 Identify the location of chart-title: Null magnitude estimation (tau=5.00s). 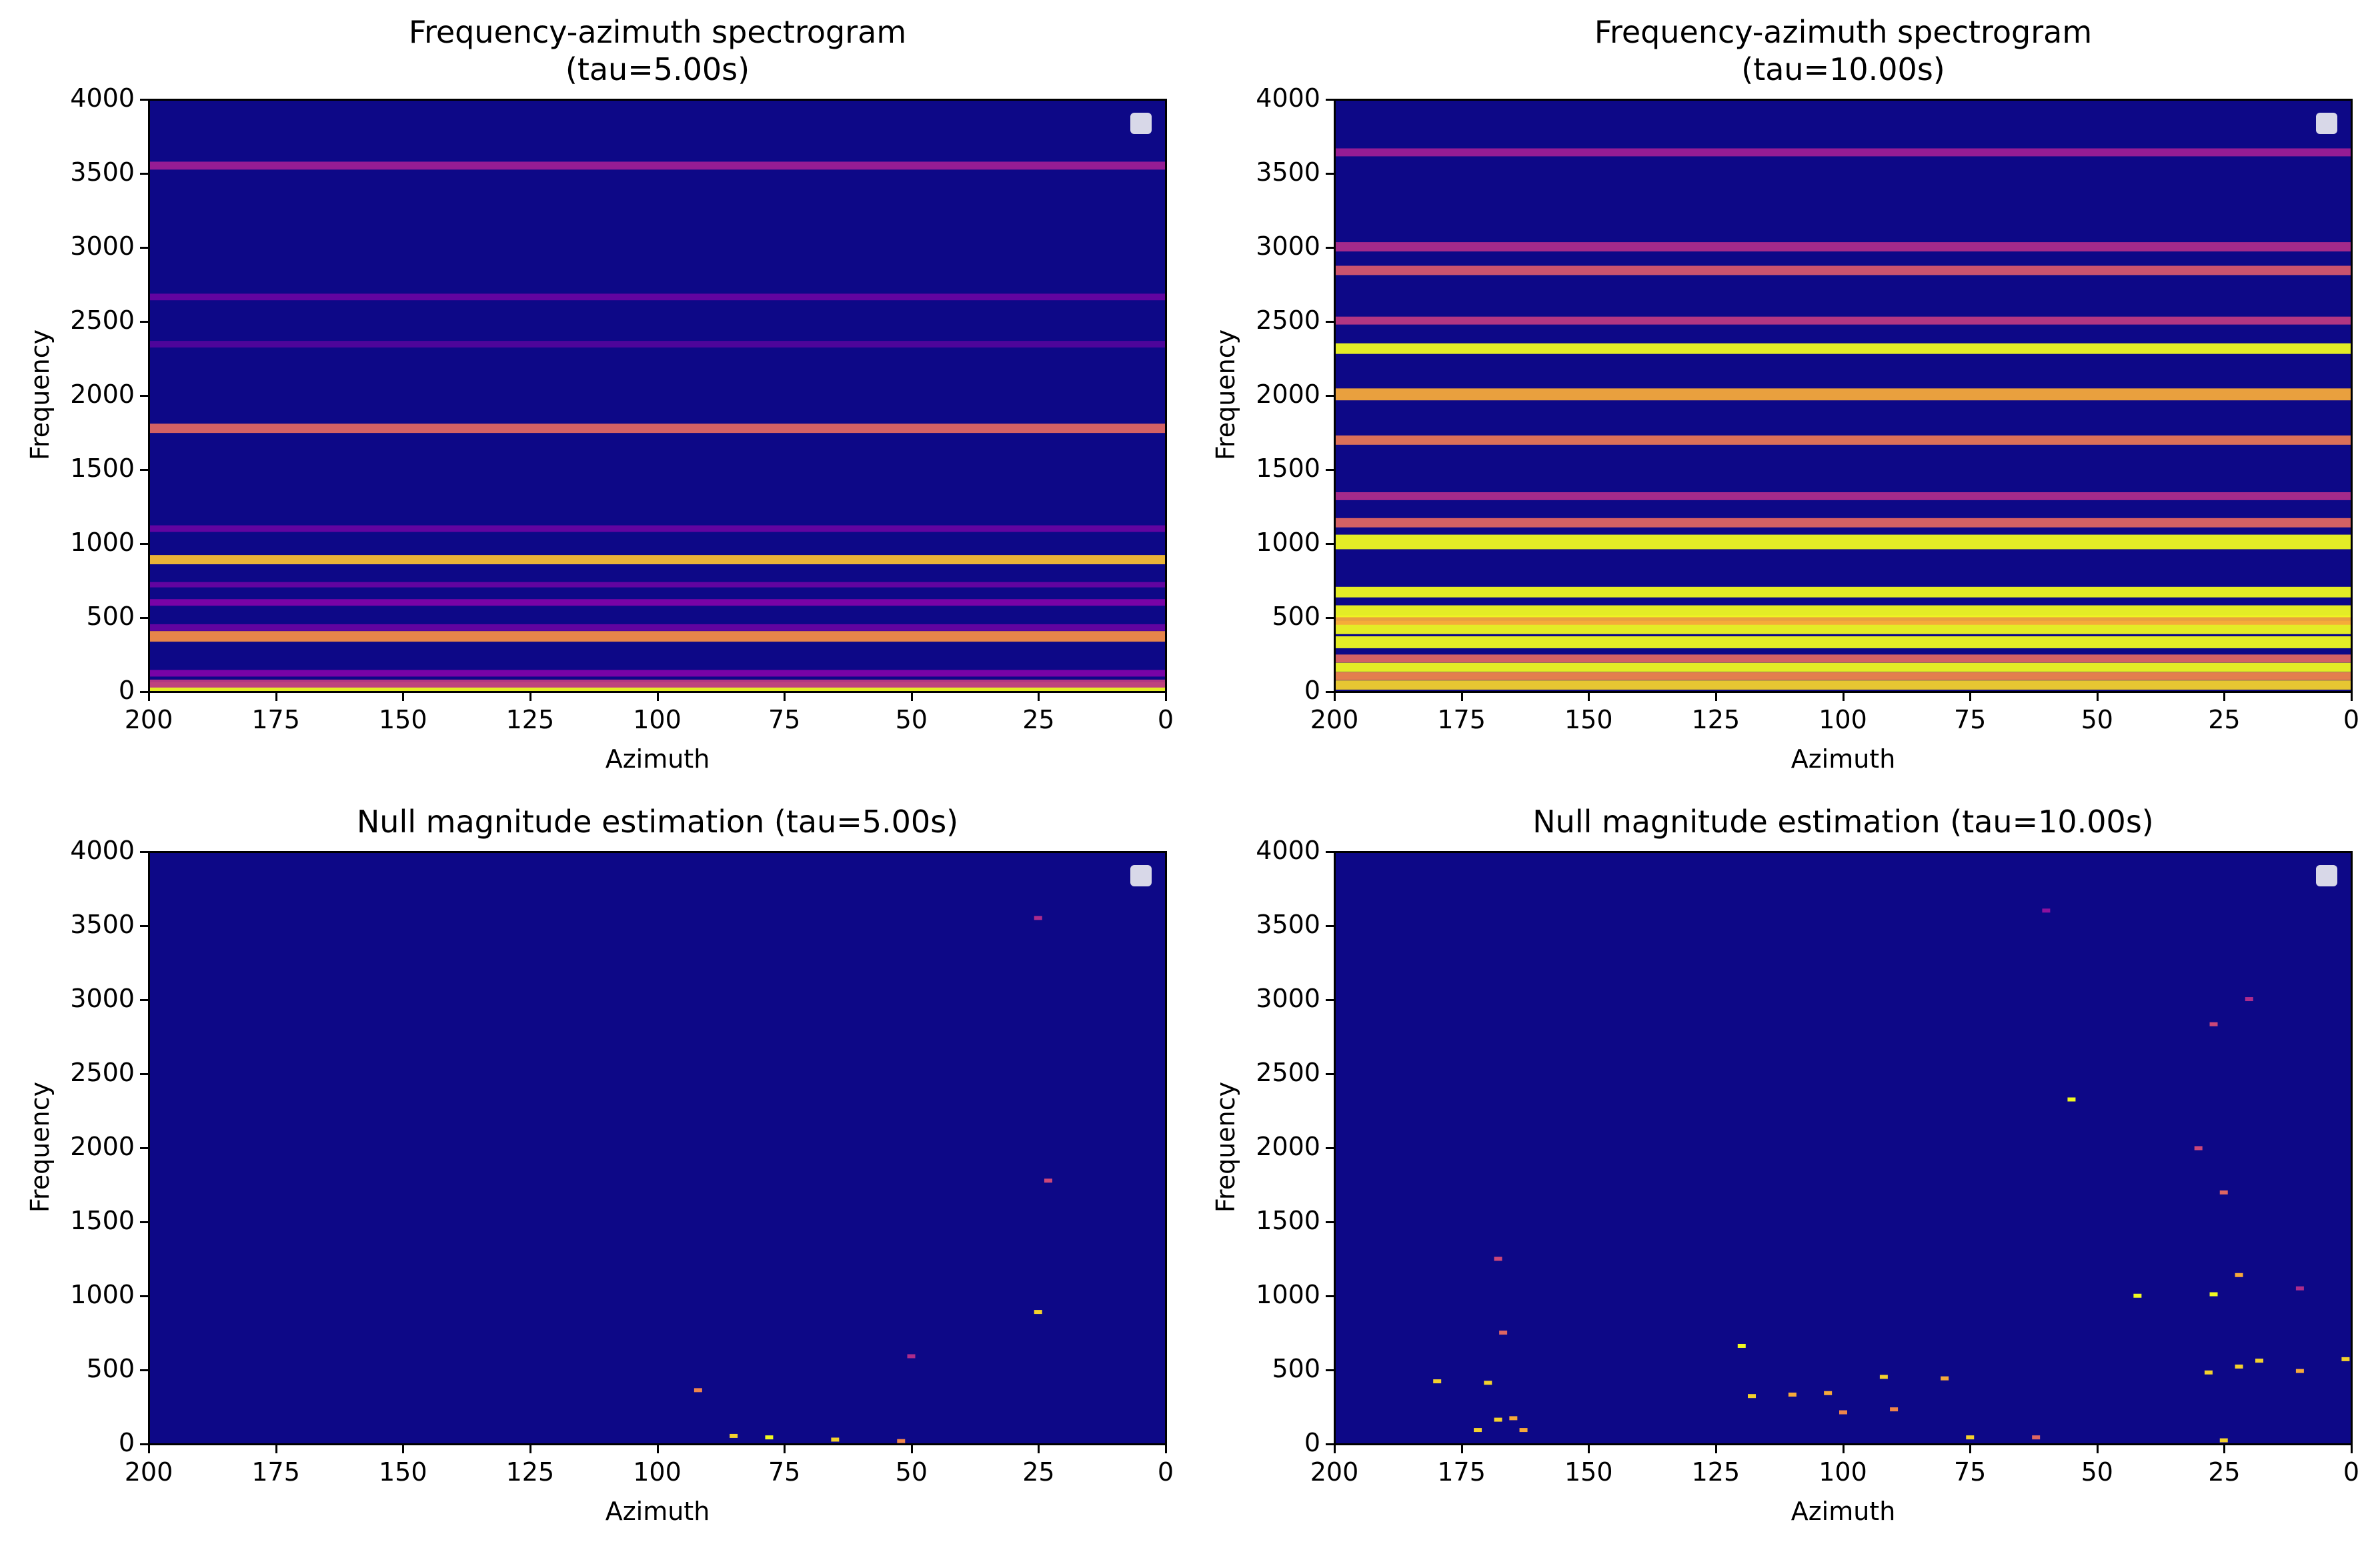
(657, 822).